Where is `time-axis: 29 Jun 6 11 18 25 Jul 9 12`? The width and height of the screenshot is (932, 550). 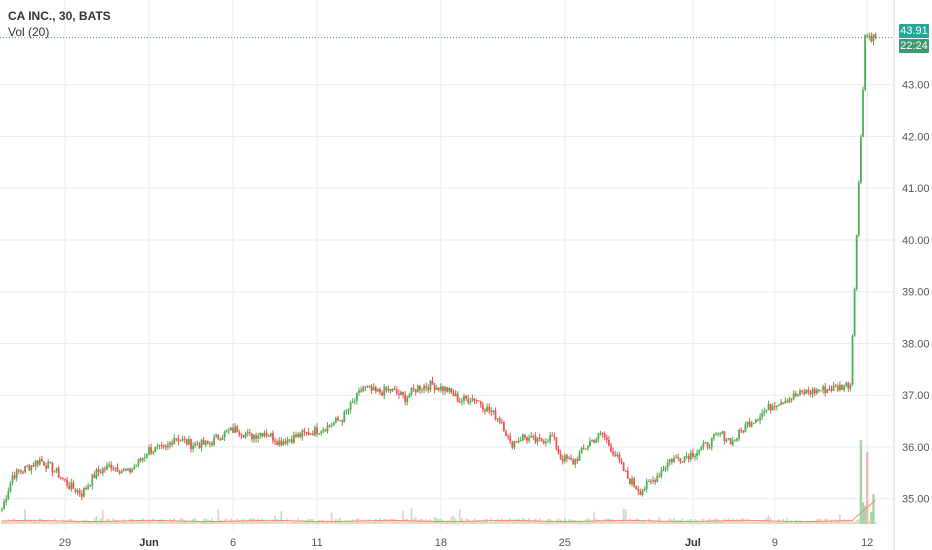
time-axis: 29 Jun 6 11 18 25 Jul 9 12 is located at coordinates (466, 543).